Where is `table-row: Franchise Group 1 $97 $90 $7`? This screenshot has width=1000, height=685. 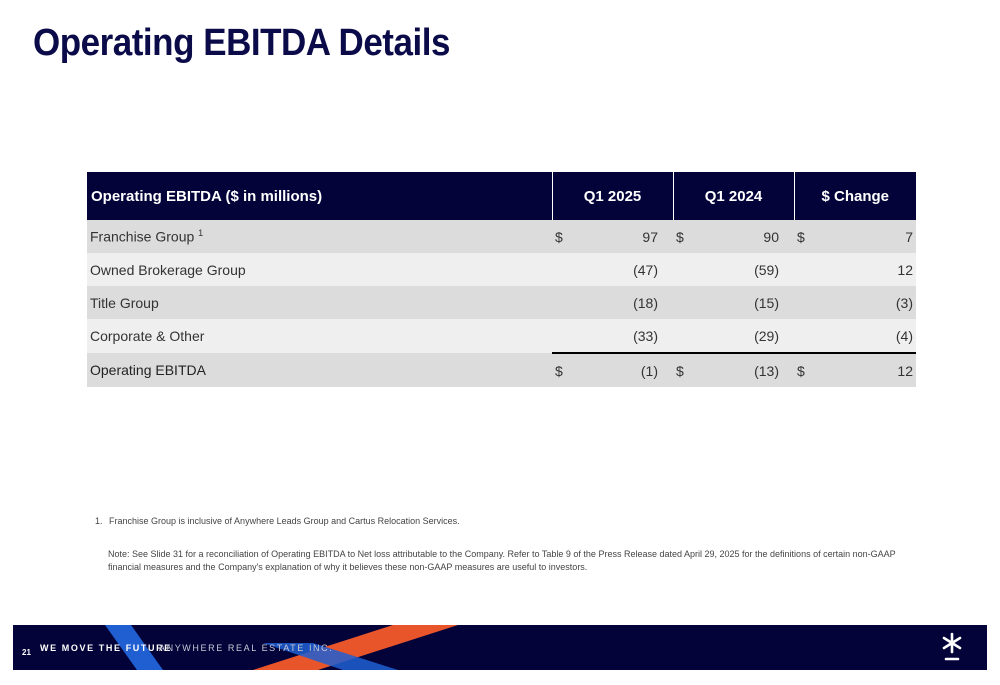 table-row: Franchise Group 1 $97 $90 $7 is located at coordinates (501, 236).